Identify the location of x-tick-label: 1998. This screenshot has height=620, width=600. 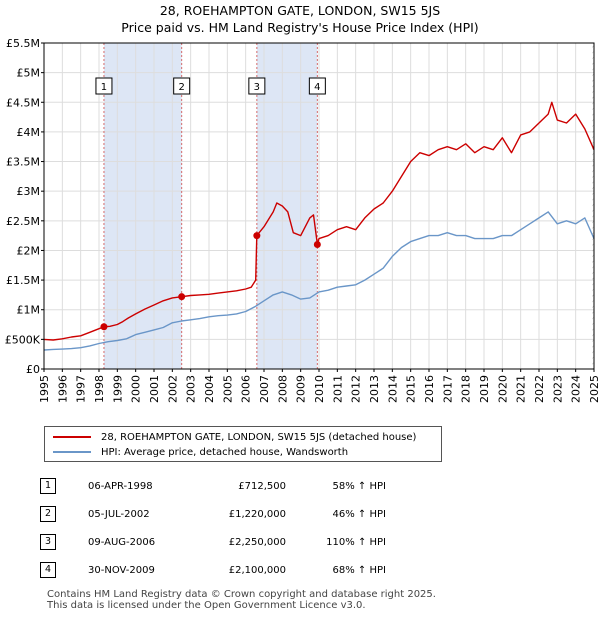
(99, 389).